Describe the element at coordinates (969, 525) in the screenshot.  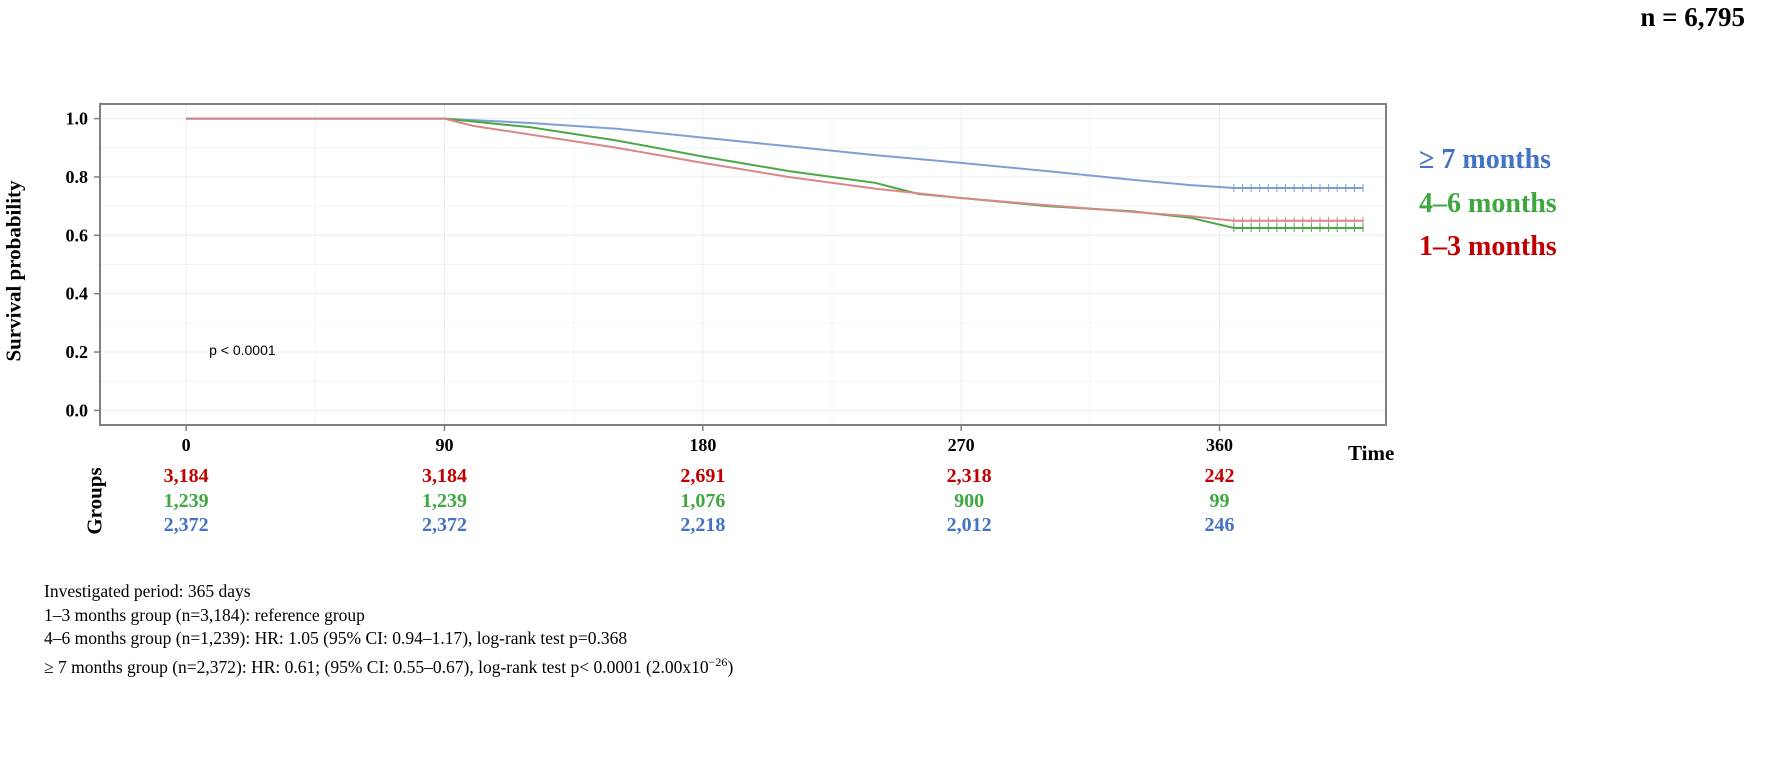
I see `risk-cell: 2,012` at that location.